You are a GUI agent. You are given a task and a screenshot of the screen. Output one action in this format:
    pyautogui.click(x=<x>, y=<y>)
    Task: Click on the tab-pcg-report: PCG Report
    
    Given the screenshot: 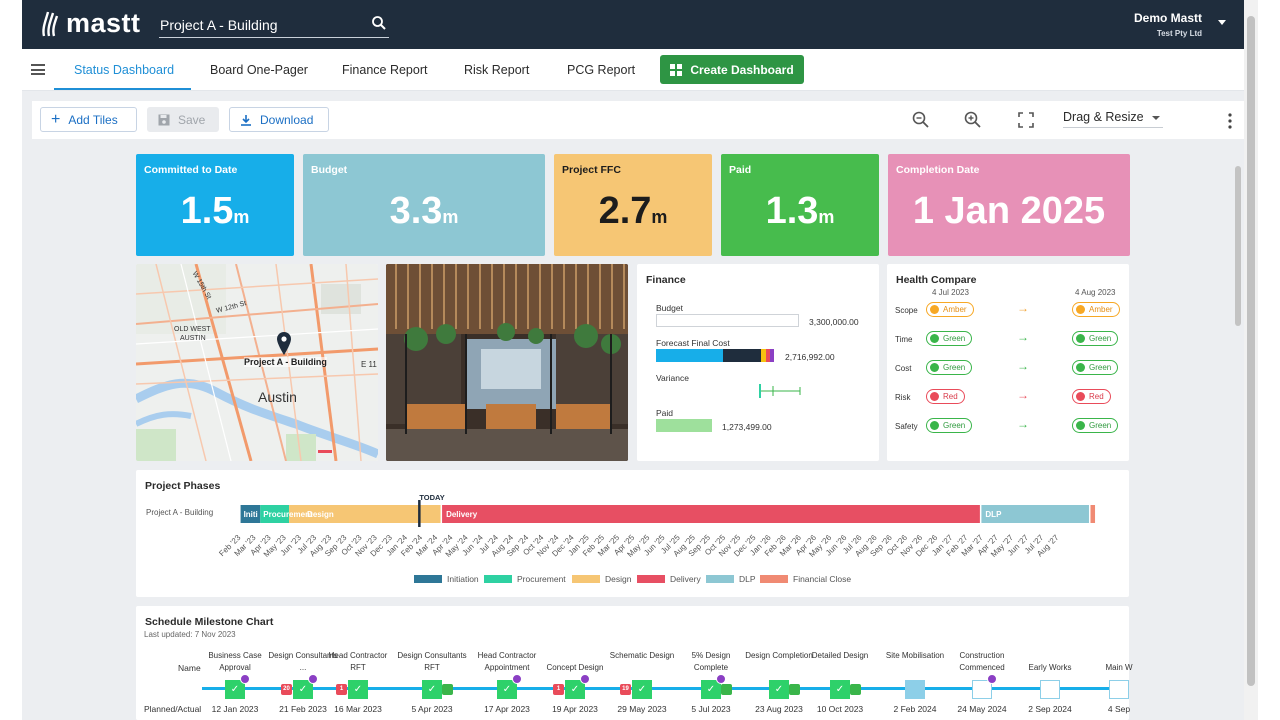 What is the action you would take?
    pyautogui.click(x=601, y=70)
    